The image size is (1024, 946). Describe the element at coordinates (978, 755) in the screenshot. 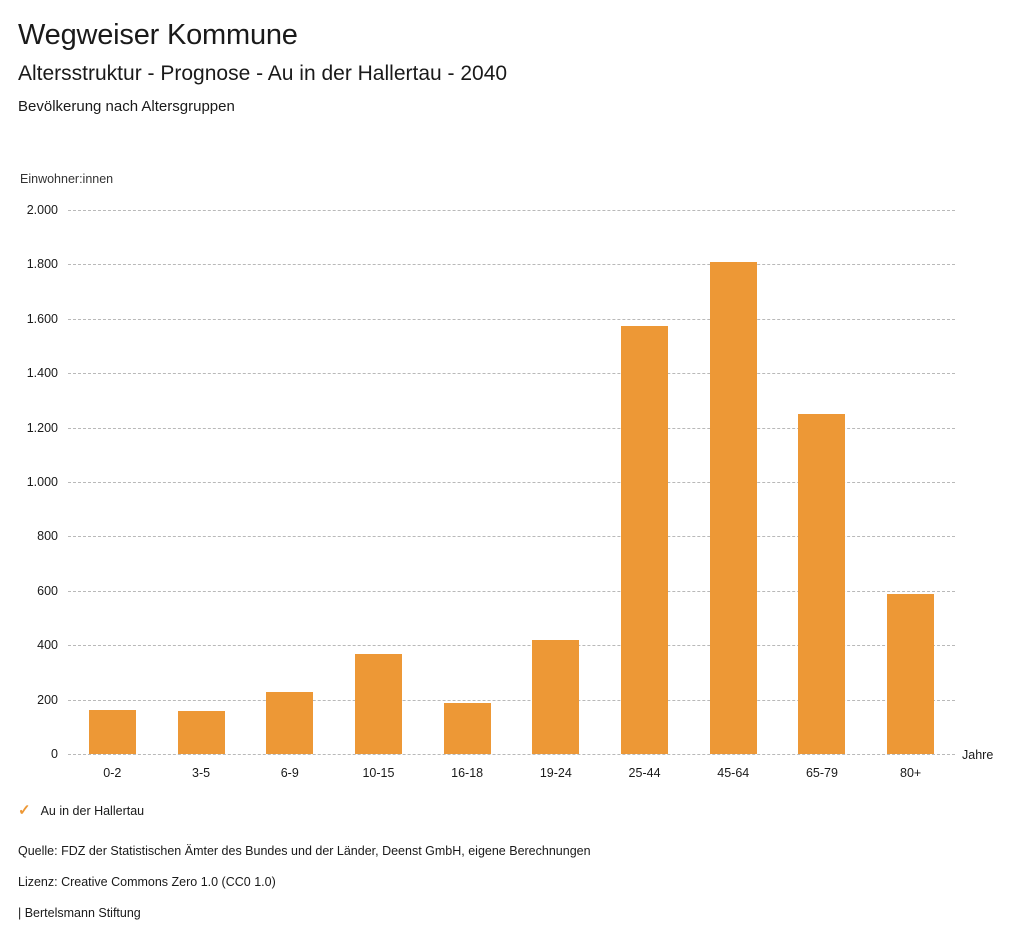

I see `x-axis-title: Jahre` at that location.